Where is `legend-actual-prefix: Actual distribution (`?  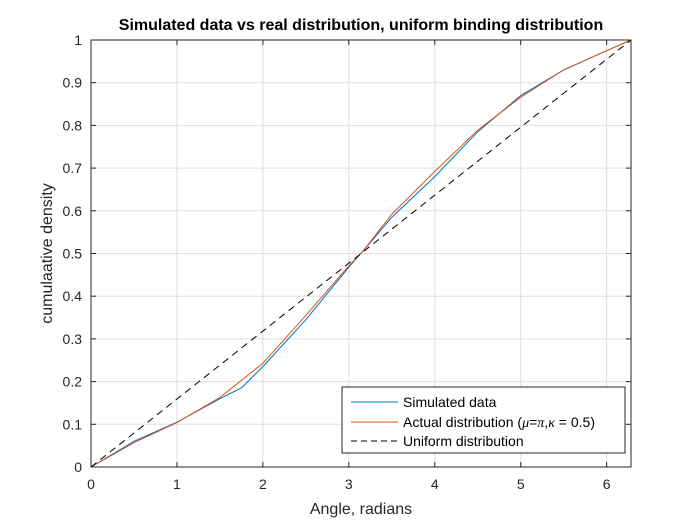
legend-actual-prefix: Actual distribution ( is located at coordinates (462, 422).